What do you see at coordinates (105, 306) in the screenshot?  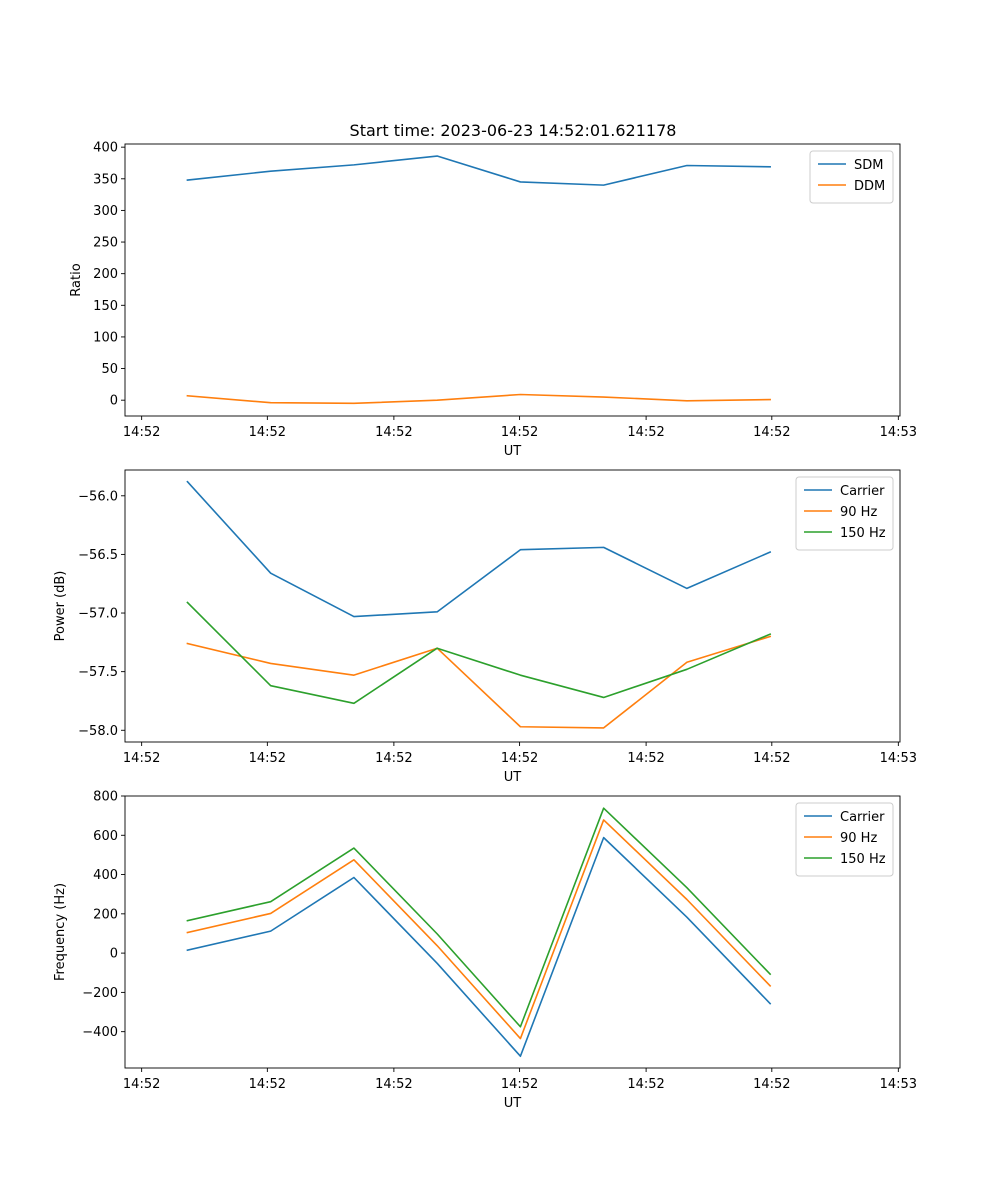 I see `y-tick-label-ratio-3: 150` at bounding box center [105, 306].